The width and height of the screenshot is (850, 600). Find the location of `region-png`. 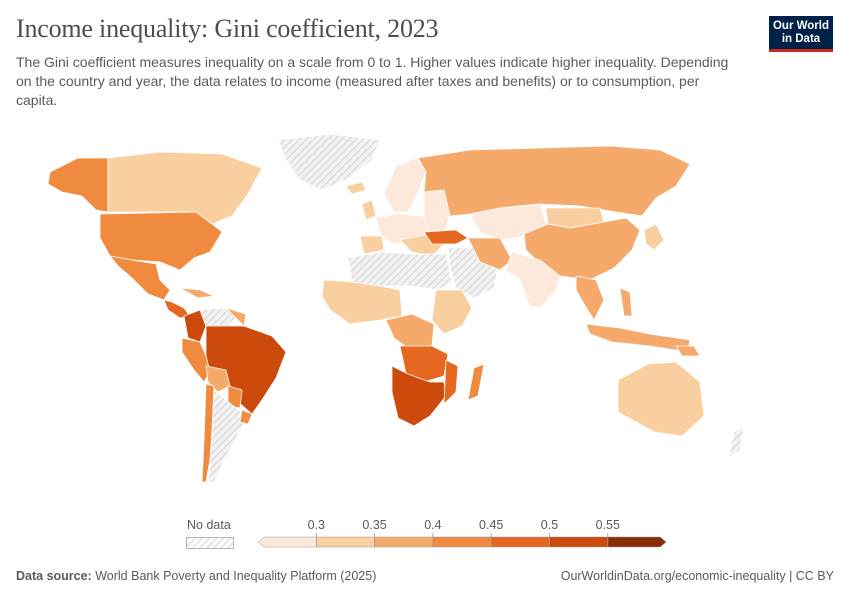

region-png is located at coordinates (688, 351).